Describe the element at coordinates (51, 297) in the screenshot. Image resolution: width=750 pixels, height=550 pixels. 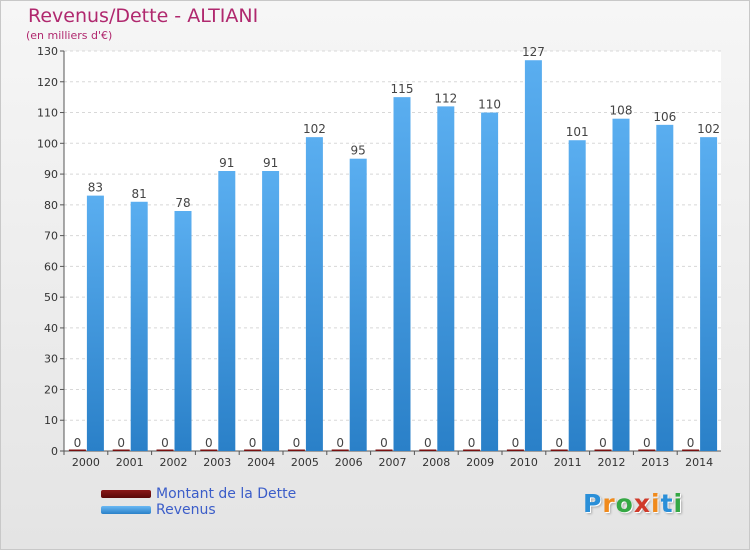
I see `y-tick-label: 50` at that location.